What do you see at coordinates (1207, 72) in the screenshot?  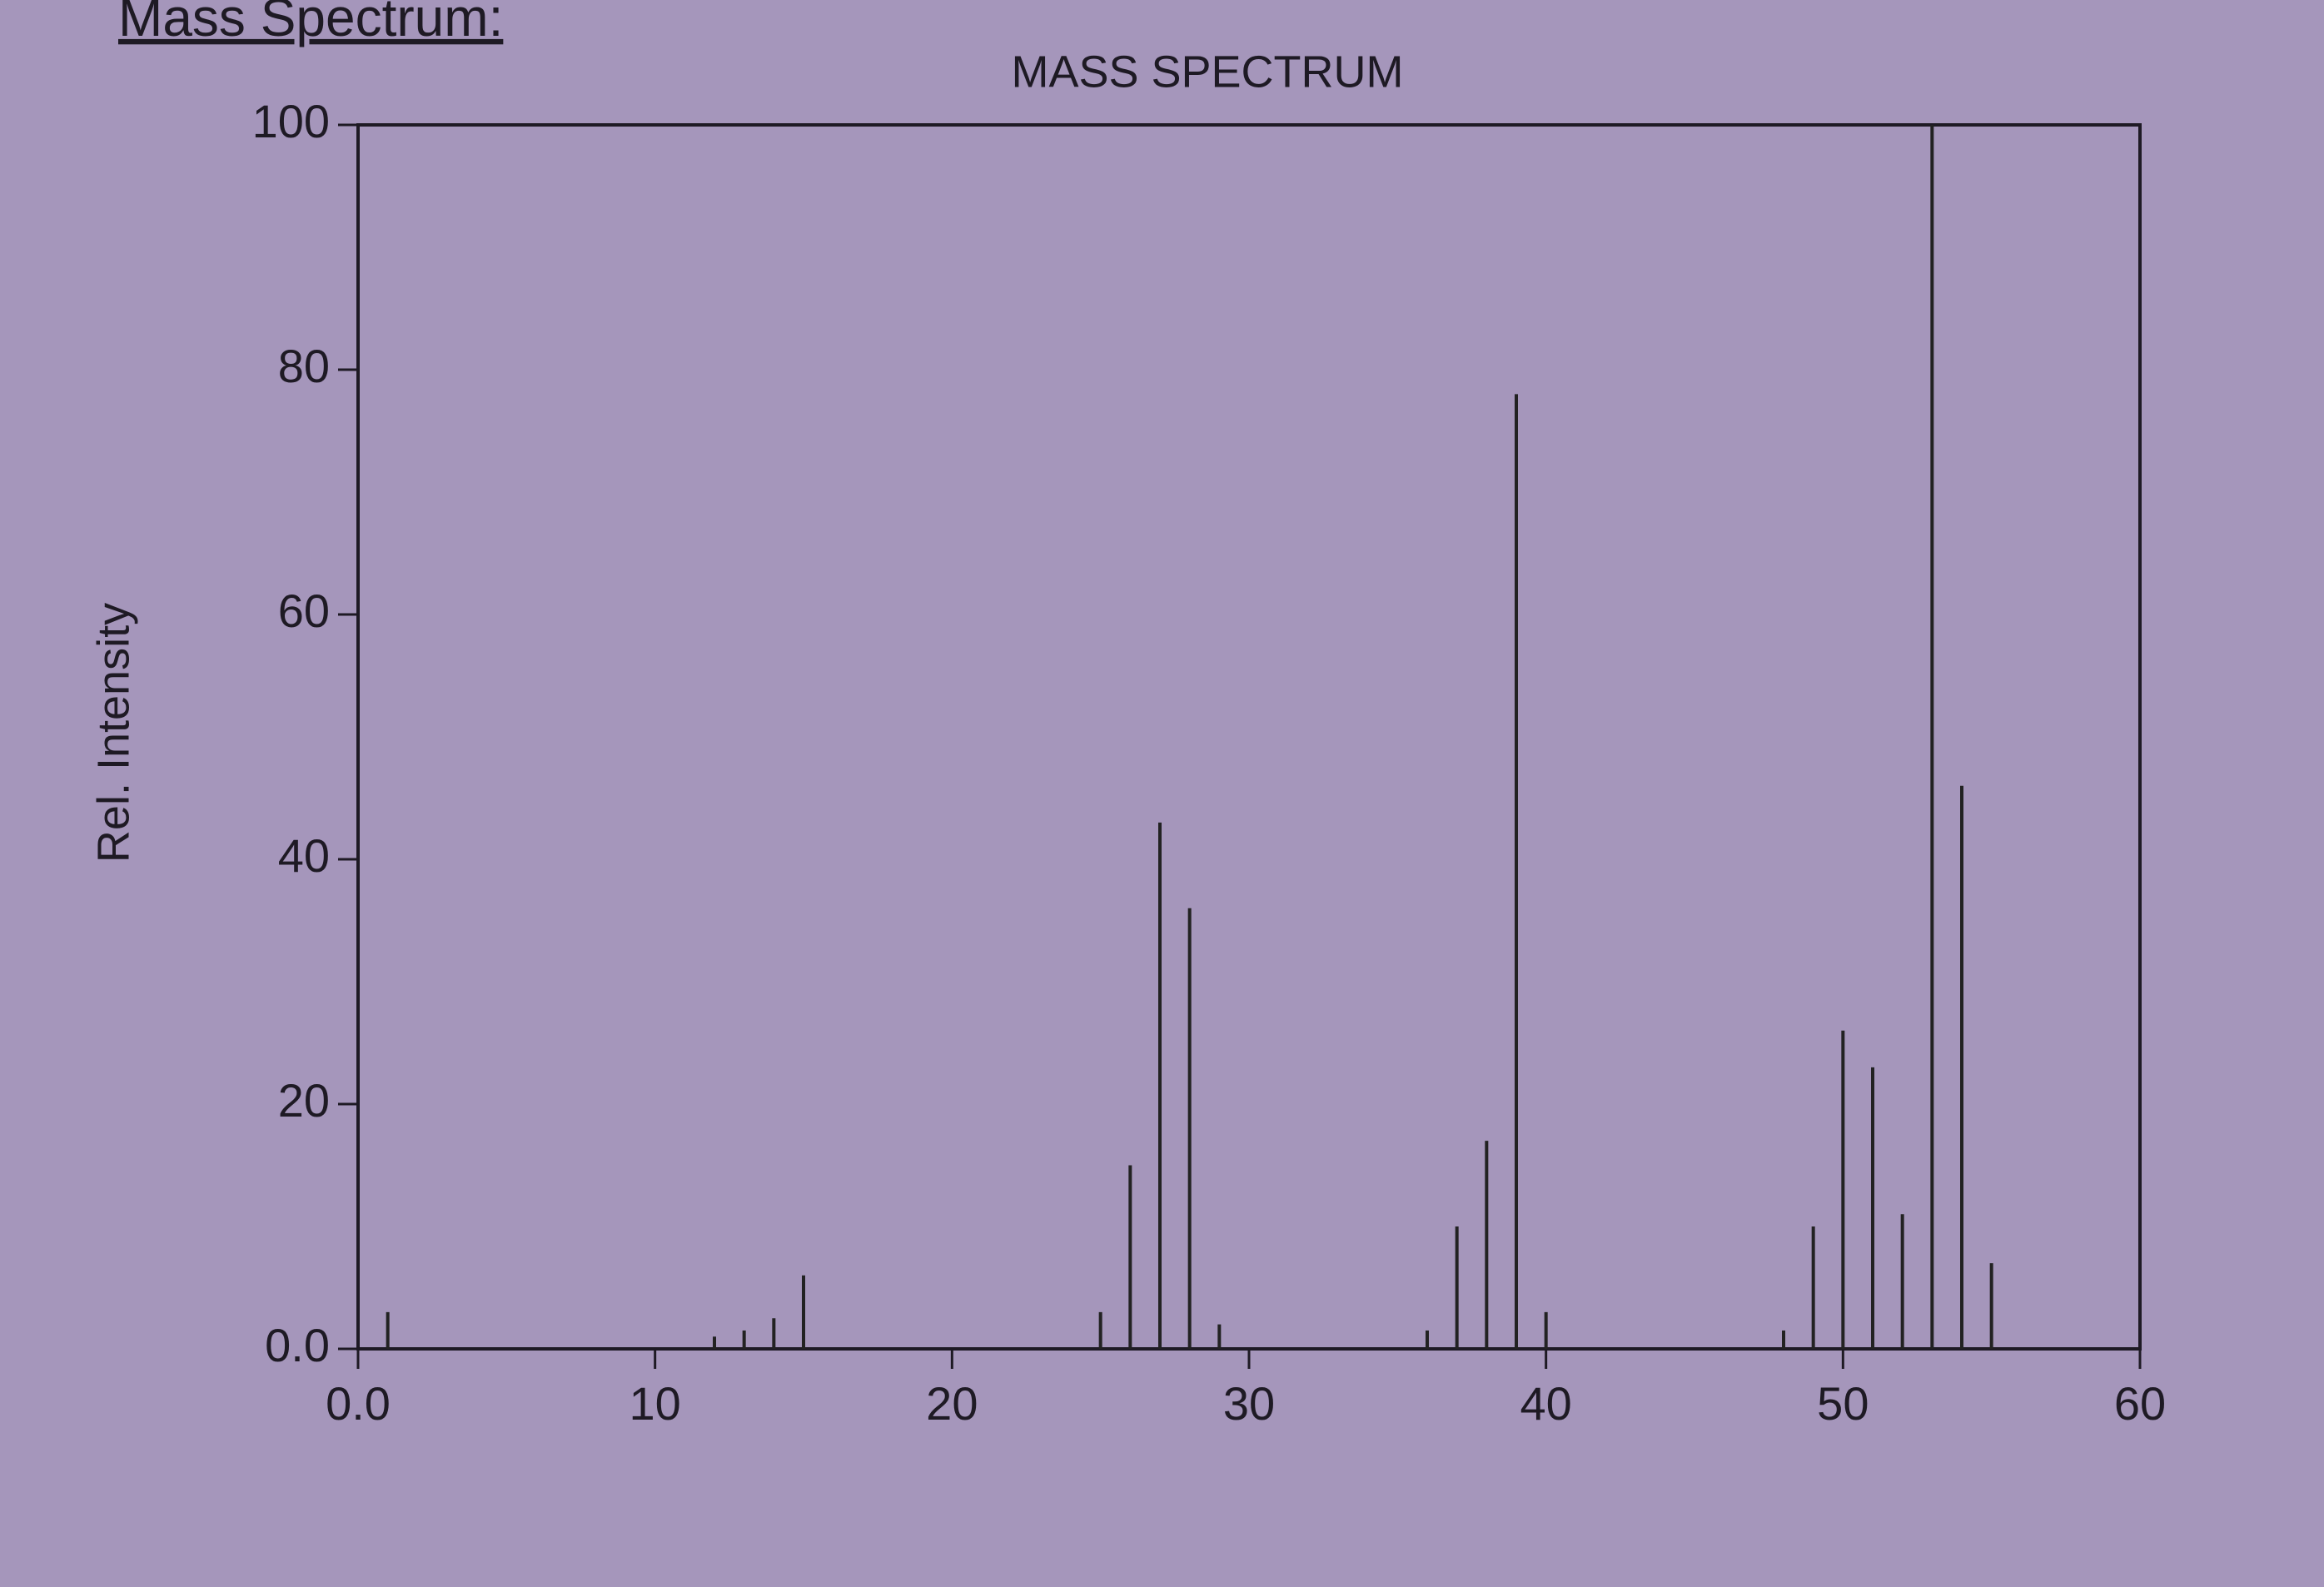 I see `chart-title: MASS SPECTRUM` at bounding box center [1207, 72].